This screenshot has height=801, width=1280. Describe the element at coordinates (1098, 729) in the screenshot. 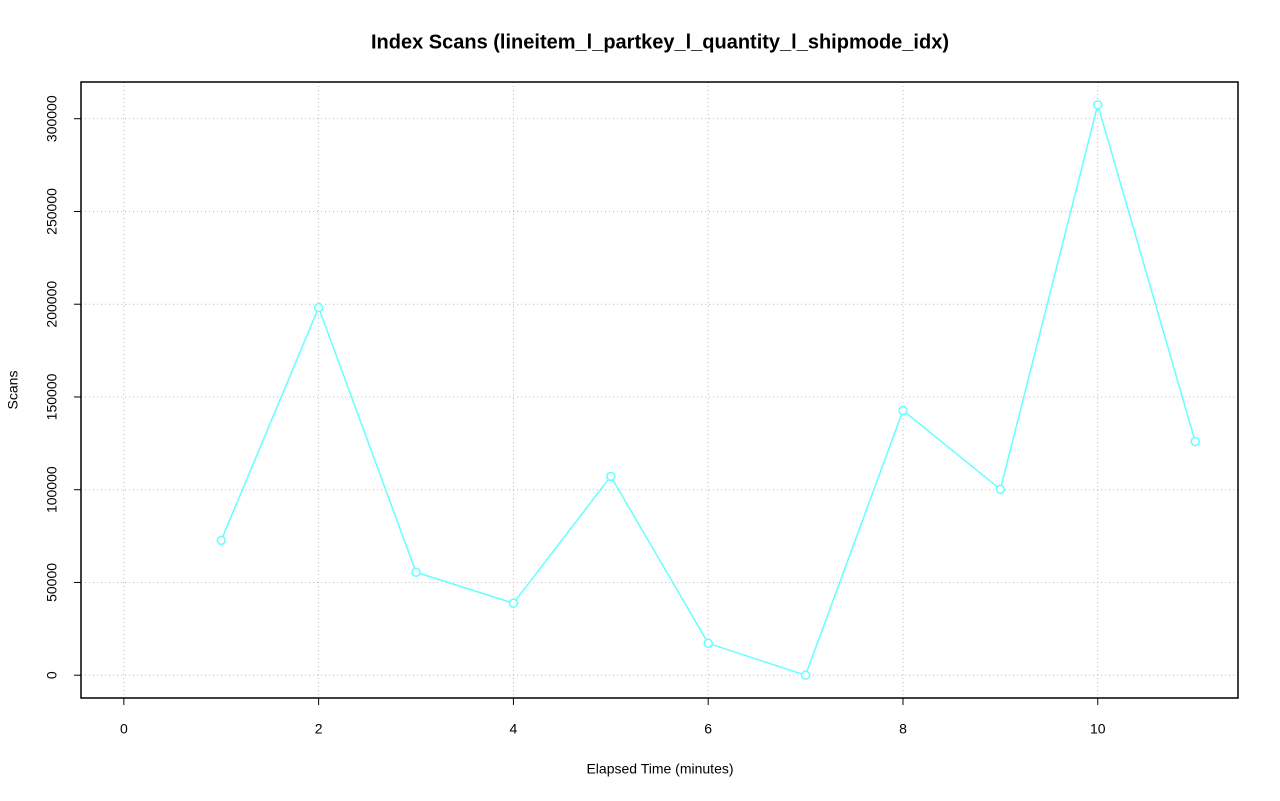

I see `x-tick-label: 10` at that location.